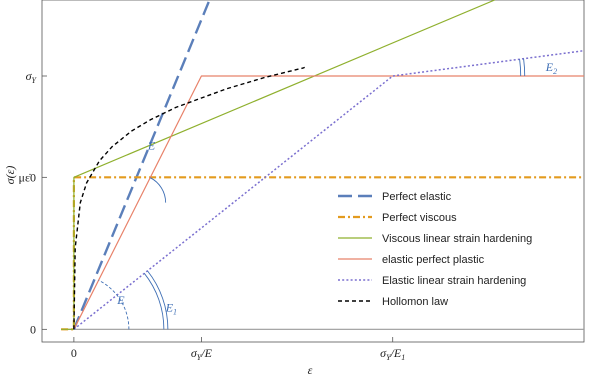 The width and height of the screenshot is (589, 381). Describe the element at coordinates (524, 67) in the screenshot. I see `hardening-modulus-e2-arc-inner` at that location.